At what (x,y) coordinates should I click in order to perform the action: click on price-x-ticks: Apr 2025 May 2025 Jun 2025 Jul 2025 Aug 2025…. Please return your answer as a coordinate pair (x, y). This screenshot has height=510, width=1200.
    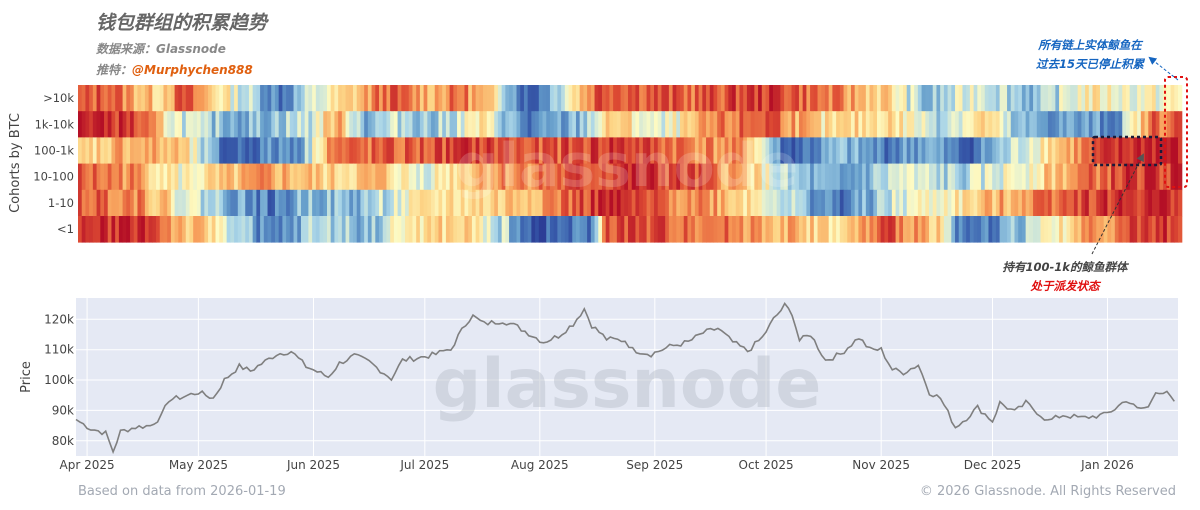
    Looking at the image, I should click on (597, 465).